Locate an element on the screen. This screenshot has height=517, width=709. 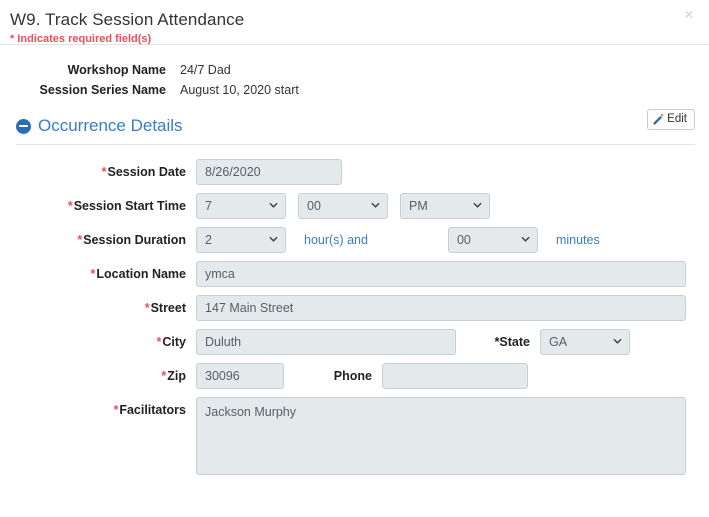
form-row-zip-phone: *Zip 30096 Phone is located at coordinates (354, 376).